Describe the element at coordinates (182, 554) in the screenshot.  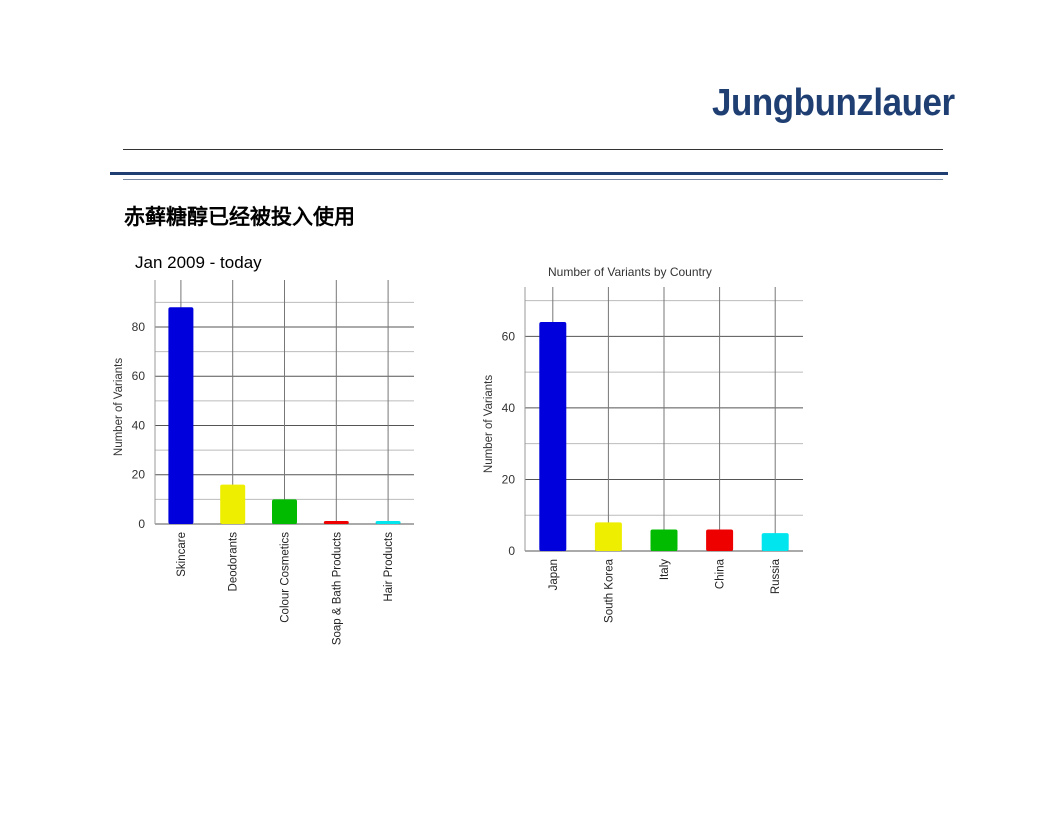
I see `x-tick-label: Skincare` at that location.